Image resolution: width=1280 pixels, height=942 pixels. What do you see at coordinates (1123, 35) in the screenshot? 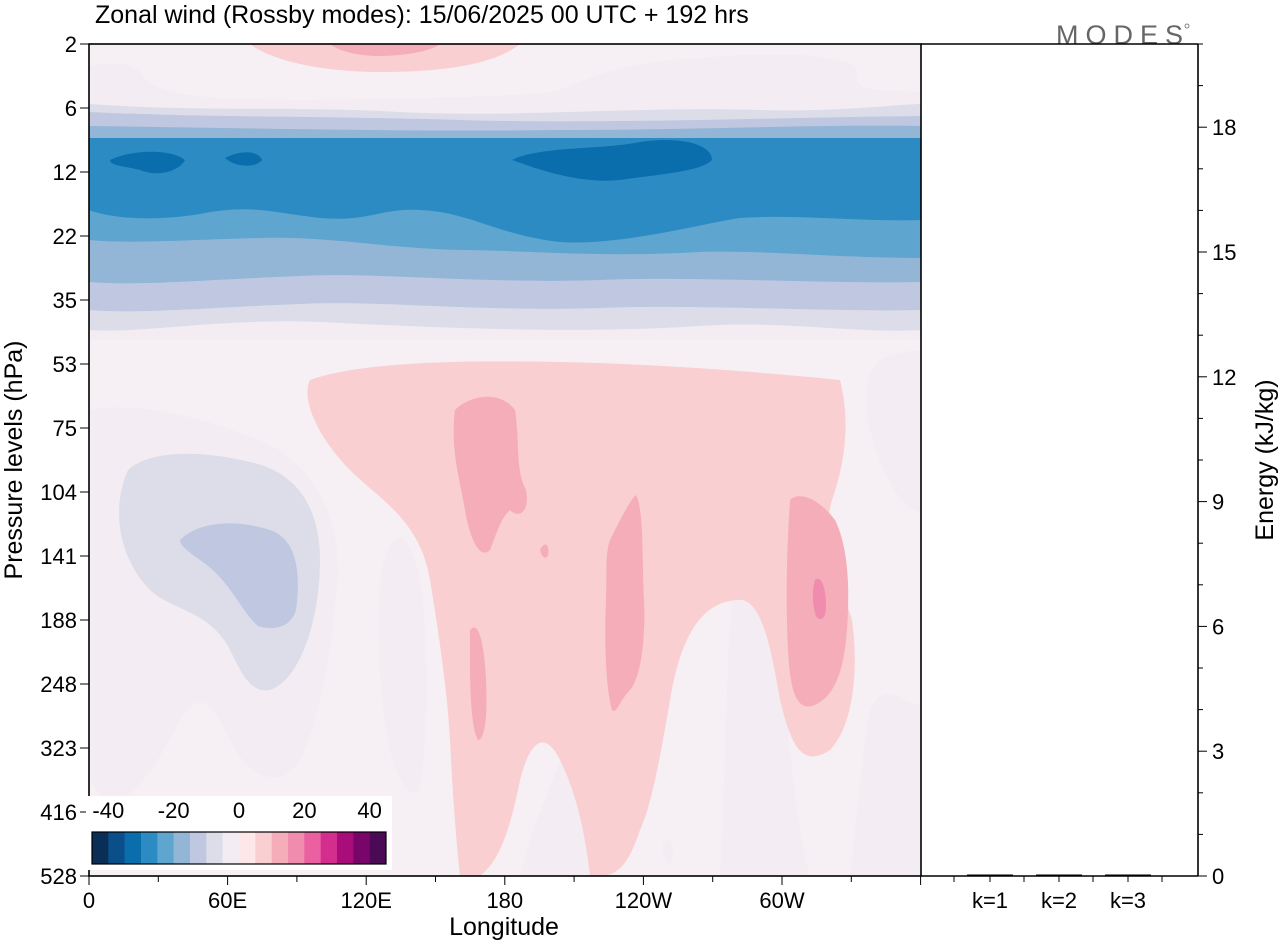
I see `modes-logo: MODES` at bounding box center [1123, 35].